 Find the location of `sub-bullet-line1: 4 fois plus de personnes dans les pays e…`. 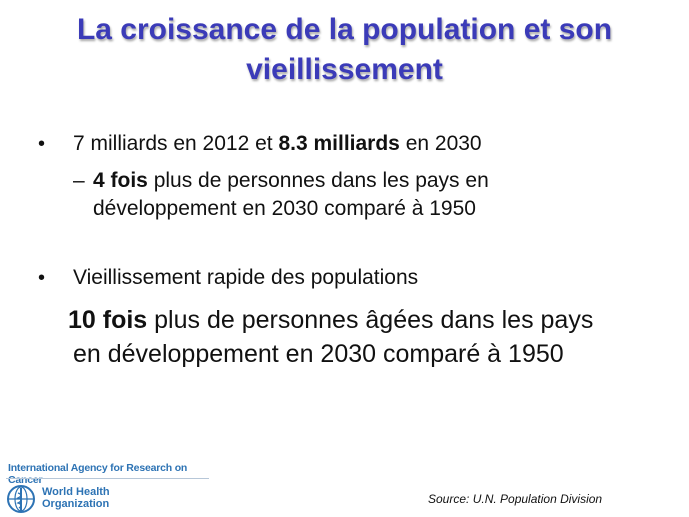

sub-bullet-line1: 4 fois plus de personnes dans les pays e… is located at coordinates (291, 181).